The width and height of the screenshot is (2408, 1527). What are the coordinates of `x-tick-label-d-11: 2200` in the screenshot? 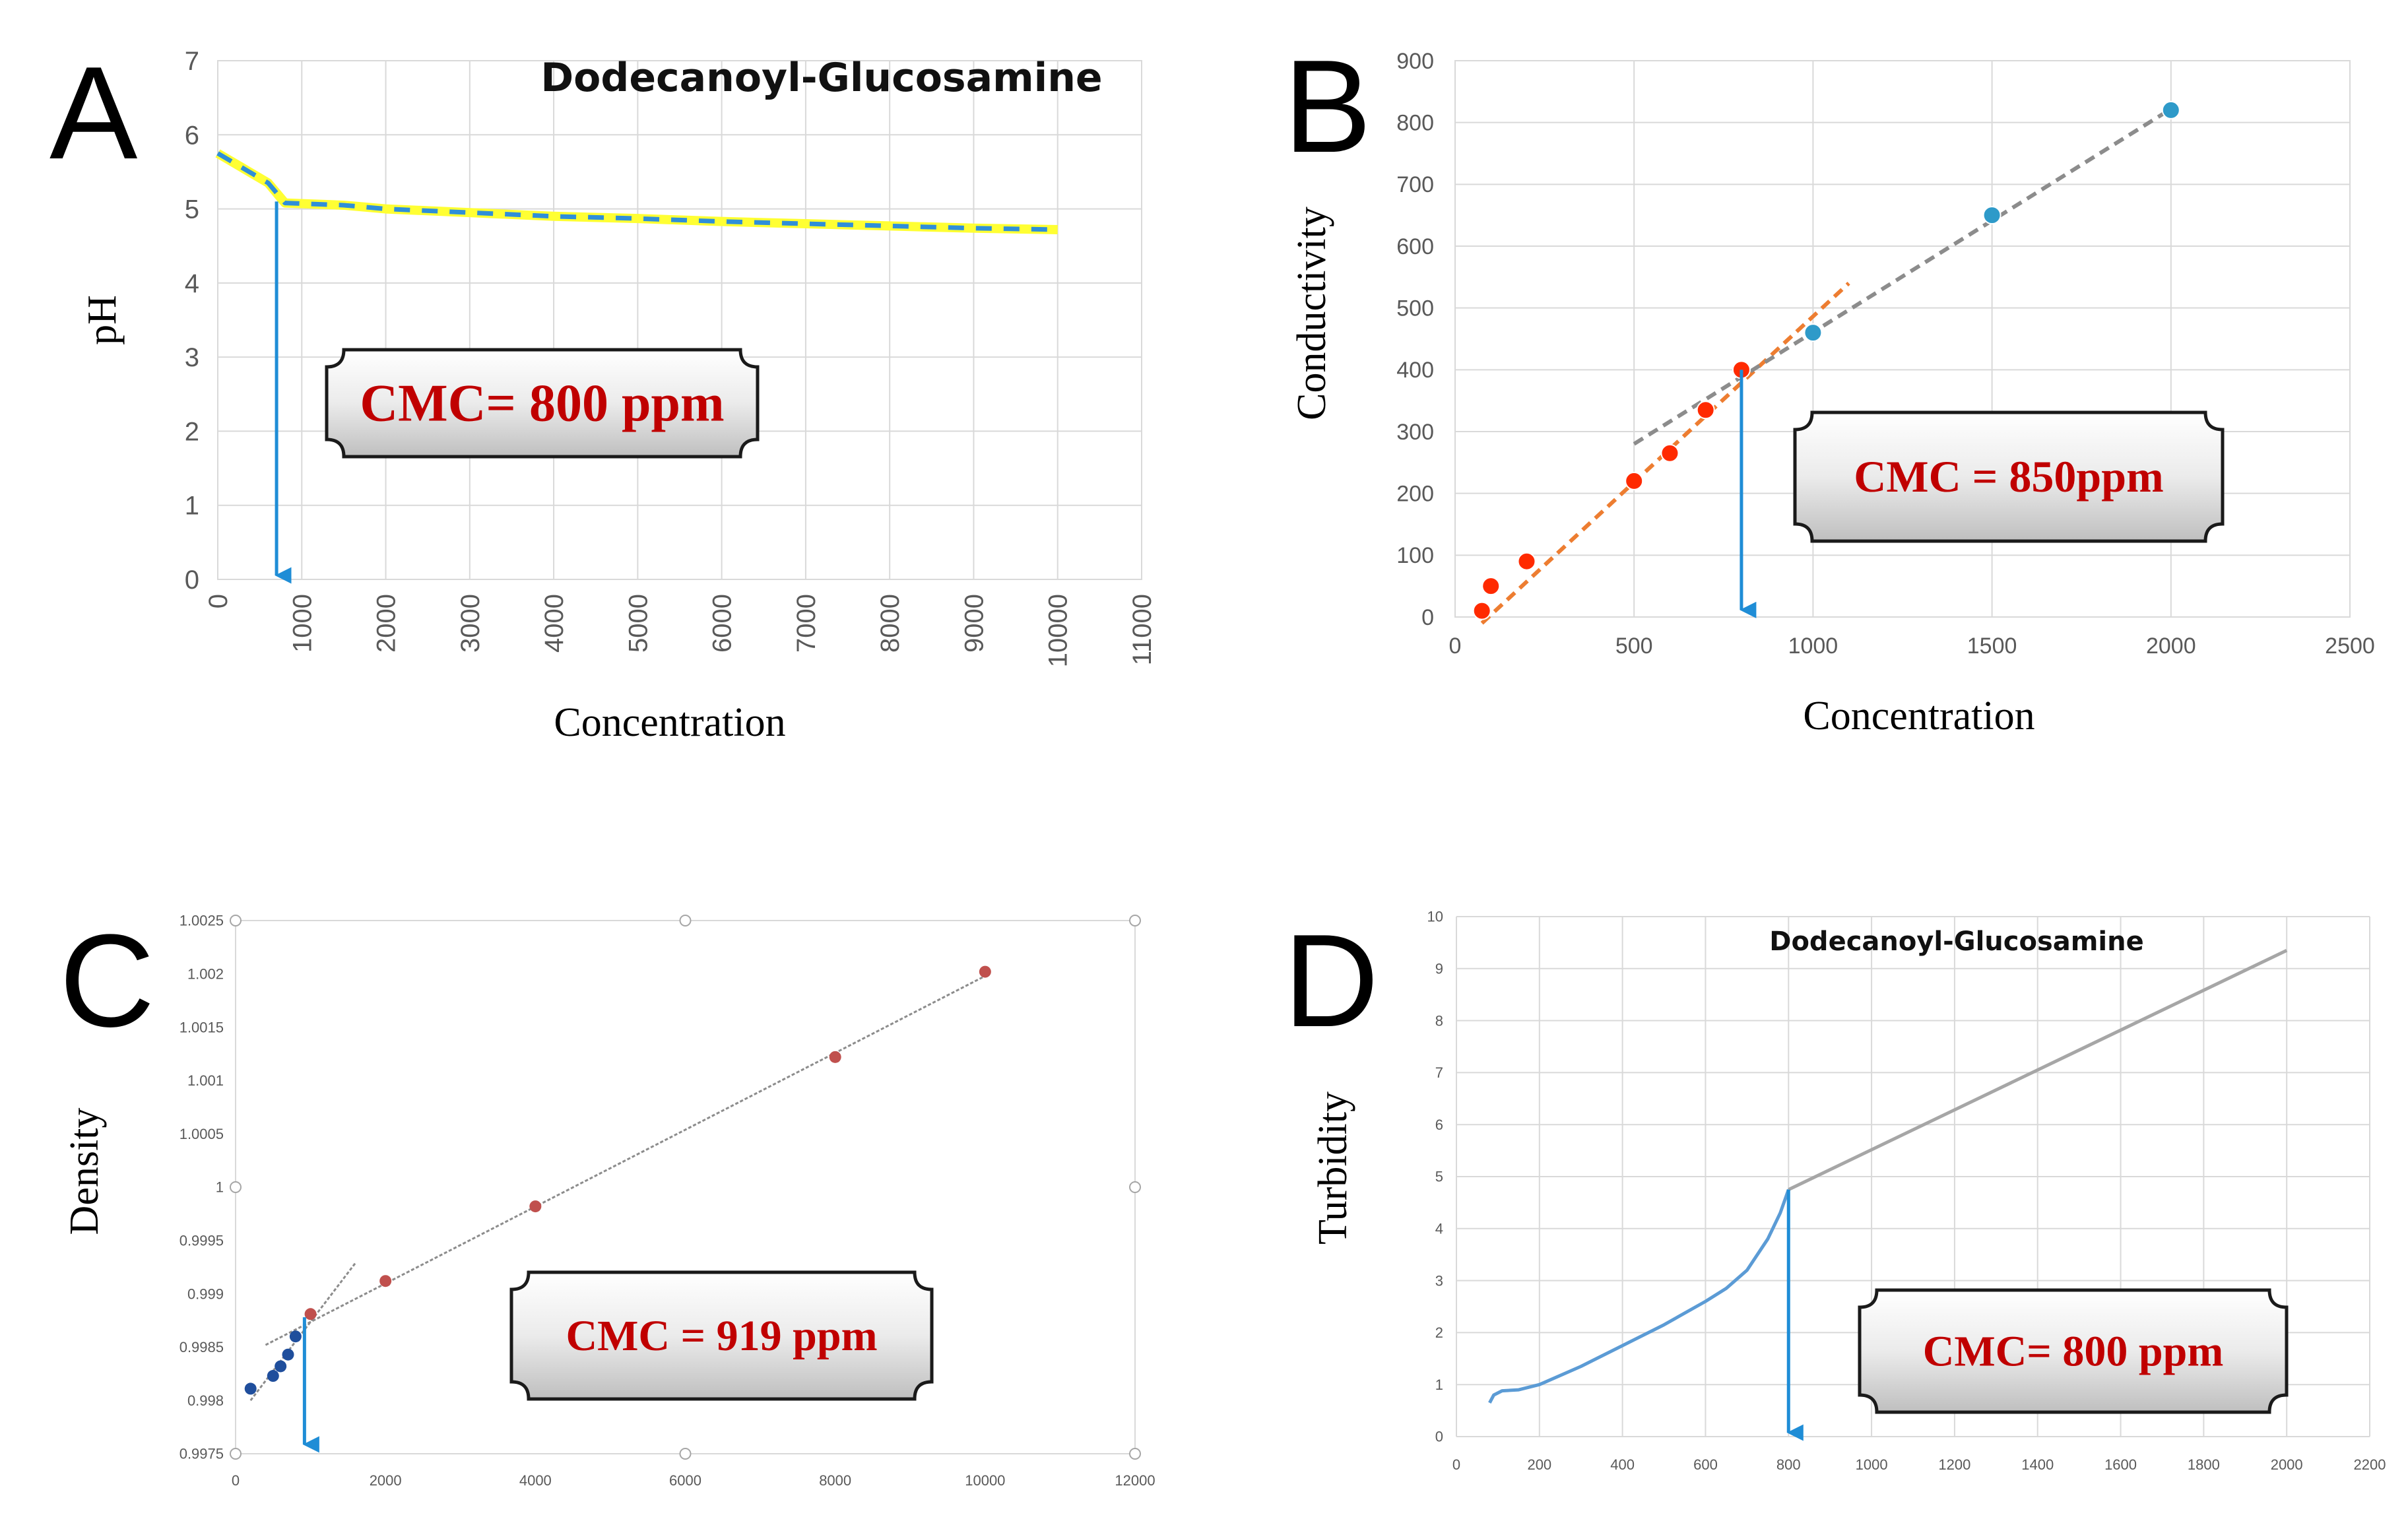 It's located at (2370, 1464).